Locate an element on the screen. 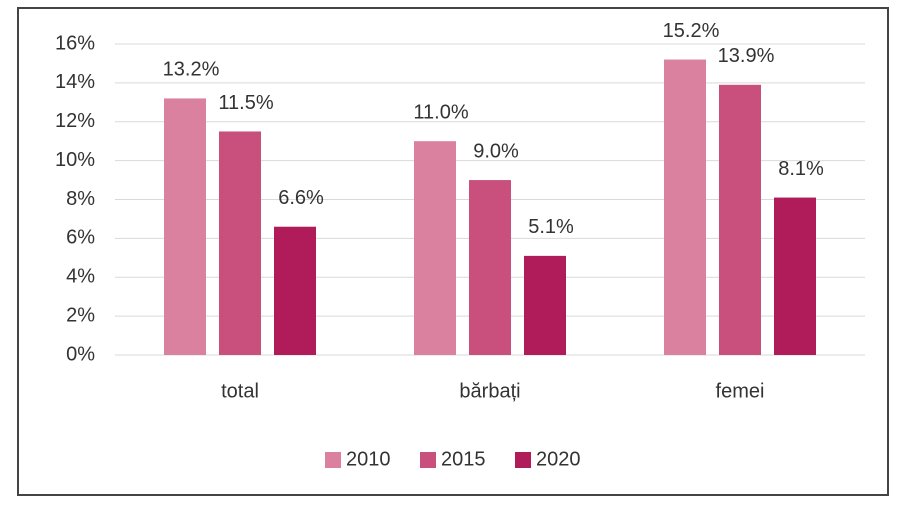  legend-label: 2010 is located at coordinates (368, 459).